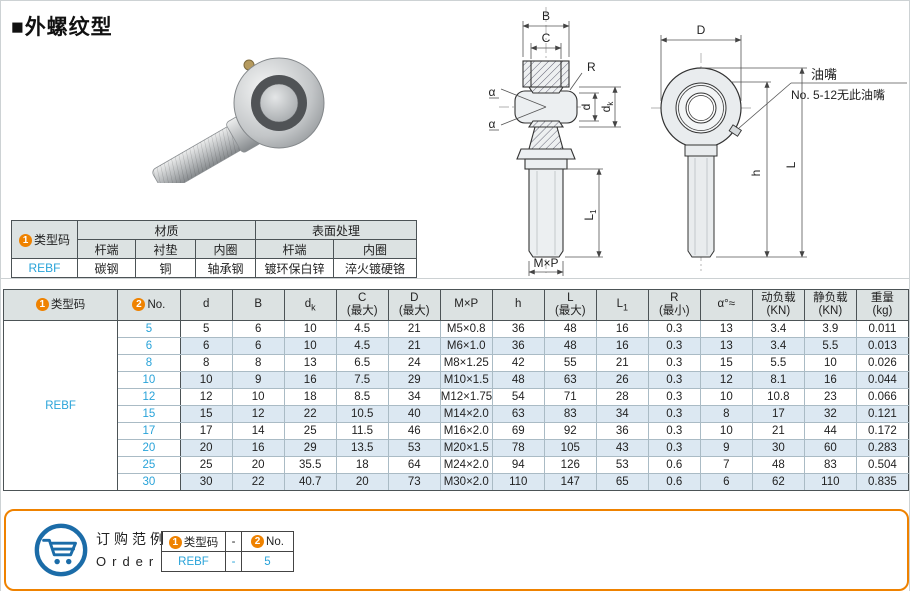 Image resolution: width=910 pixels, height=591 pixels. I want to click on dim-label-R: R, so click(591, 67).